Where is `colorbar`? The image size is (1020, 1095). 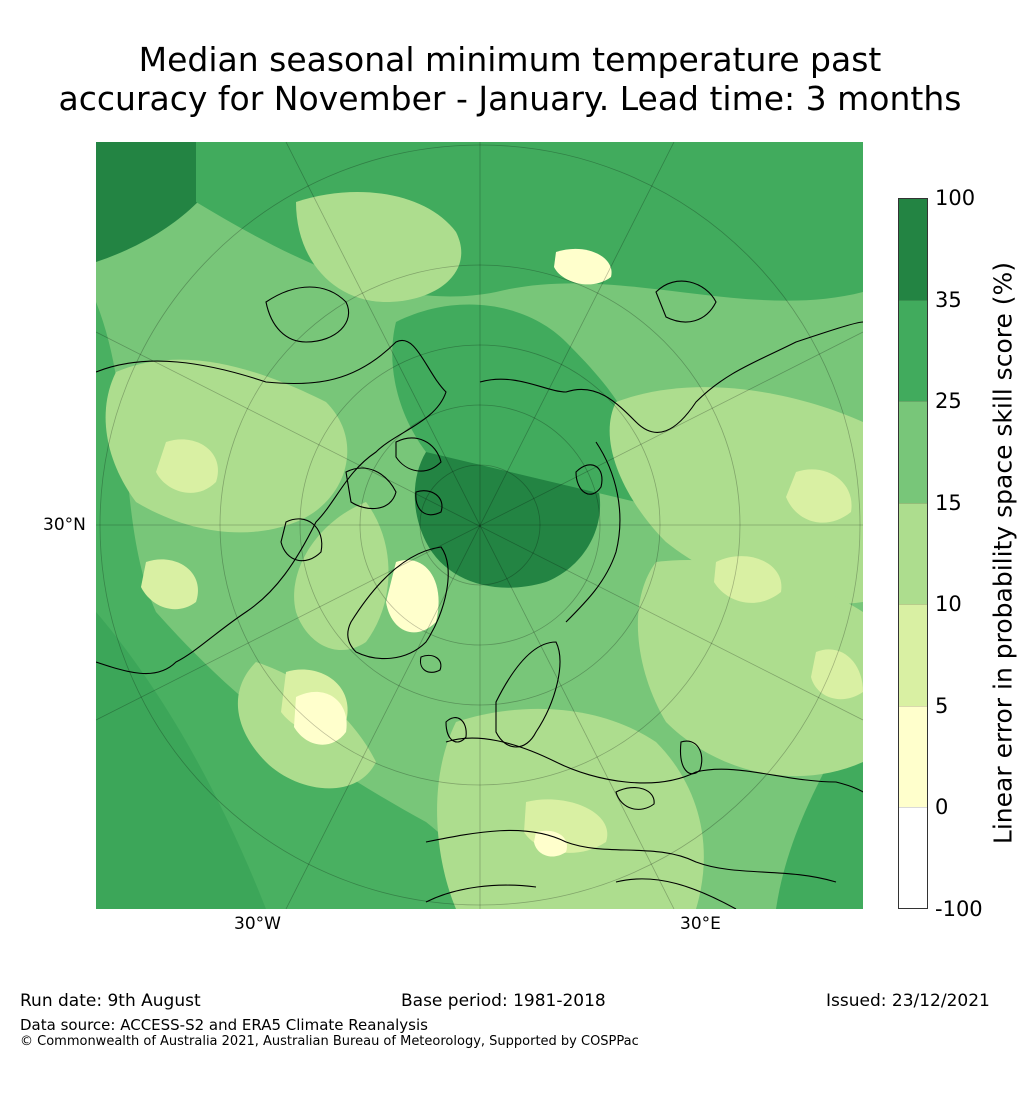 colorbar is located at coordinates (913, 553).